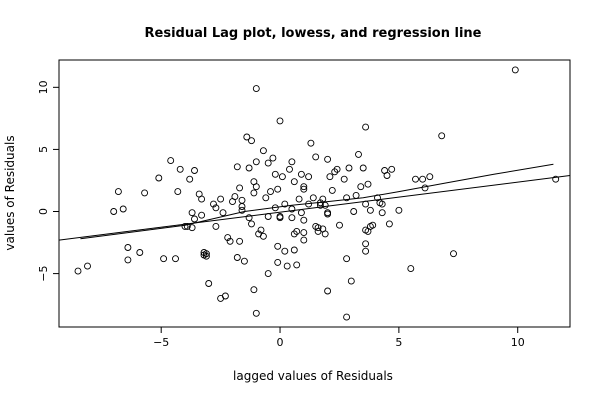 This screenshot has width=600, height=400. I want to click on x-tick-label: −5, so click(161, 342).